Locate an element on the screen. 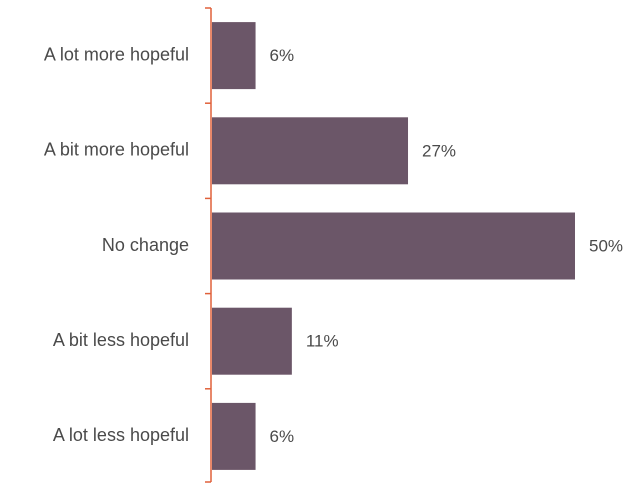 The width and height of the screenshot is (630, 484). value-label: 11% is located at coordinates (322, 341).